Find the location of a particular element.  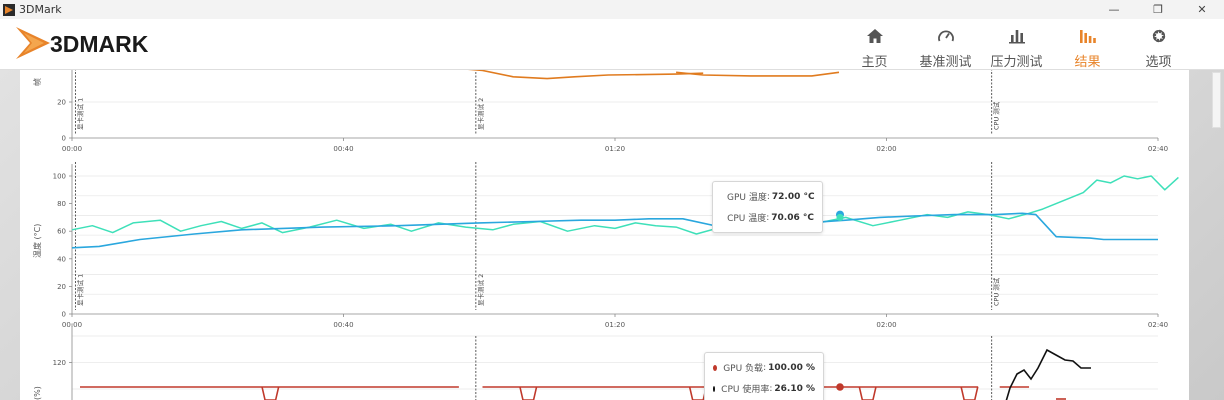

tooltip-cpu-usage-value: 26.10 % is located at coordinates (794, 388).